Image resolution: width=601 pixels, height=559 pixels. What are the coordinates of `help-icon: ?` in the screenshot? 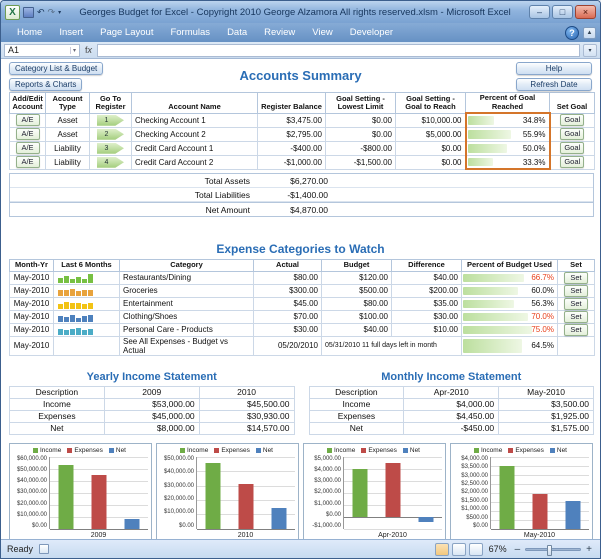 It's located at (572, 32).